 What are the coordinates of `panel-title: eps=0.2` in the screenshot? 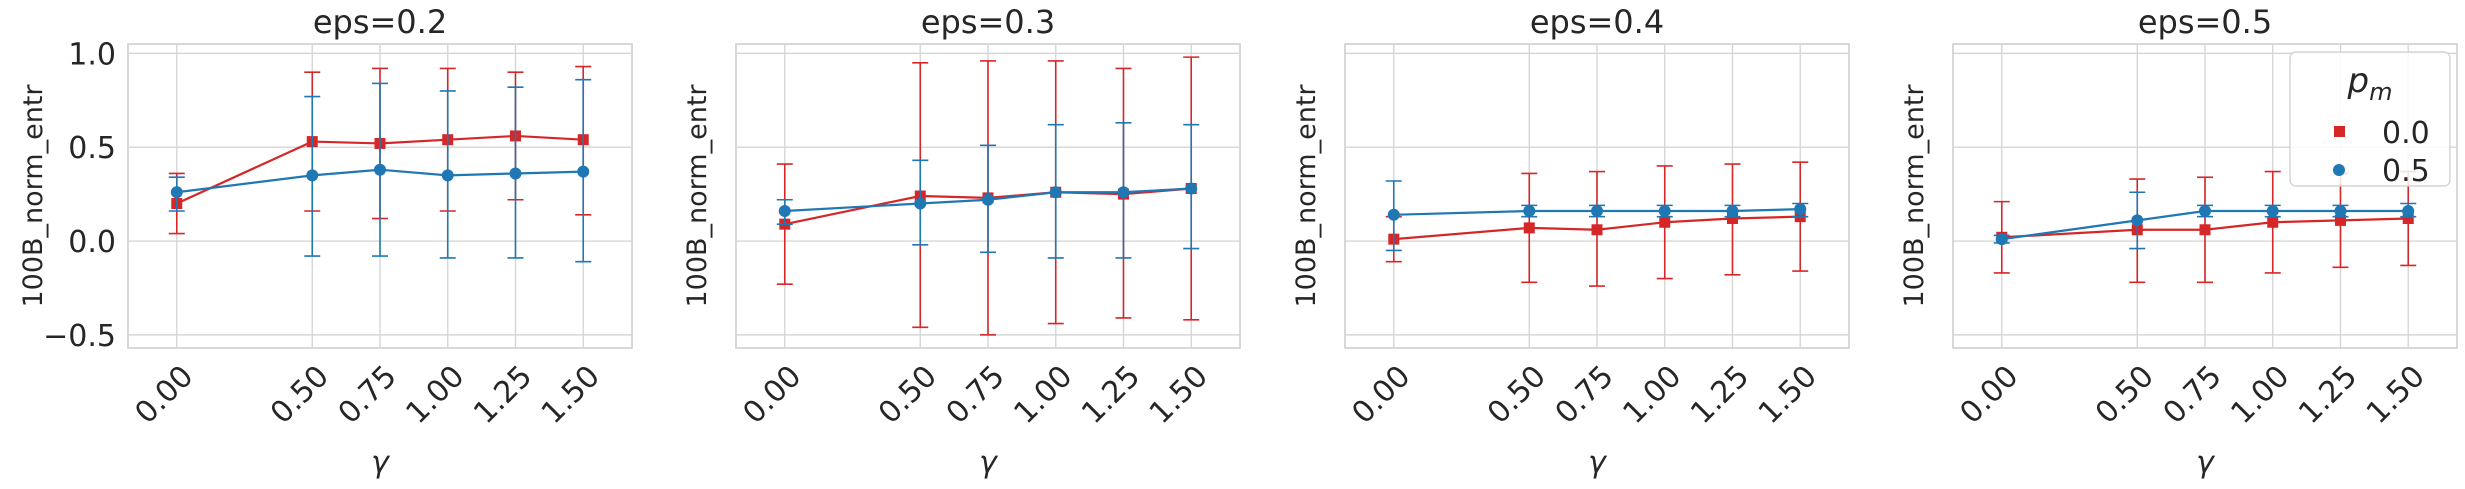 It's located at (380, 22).